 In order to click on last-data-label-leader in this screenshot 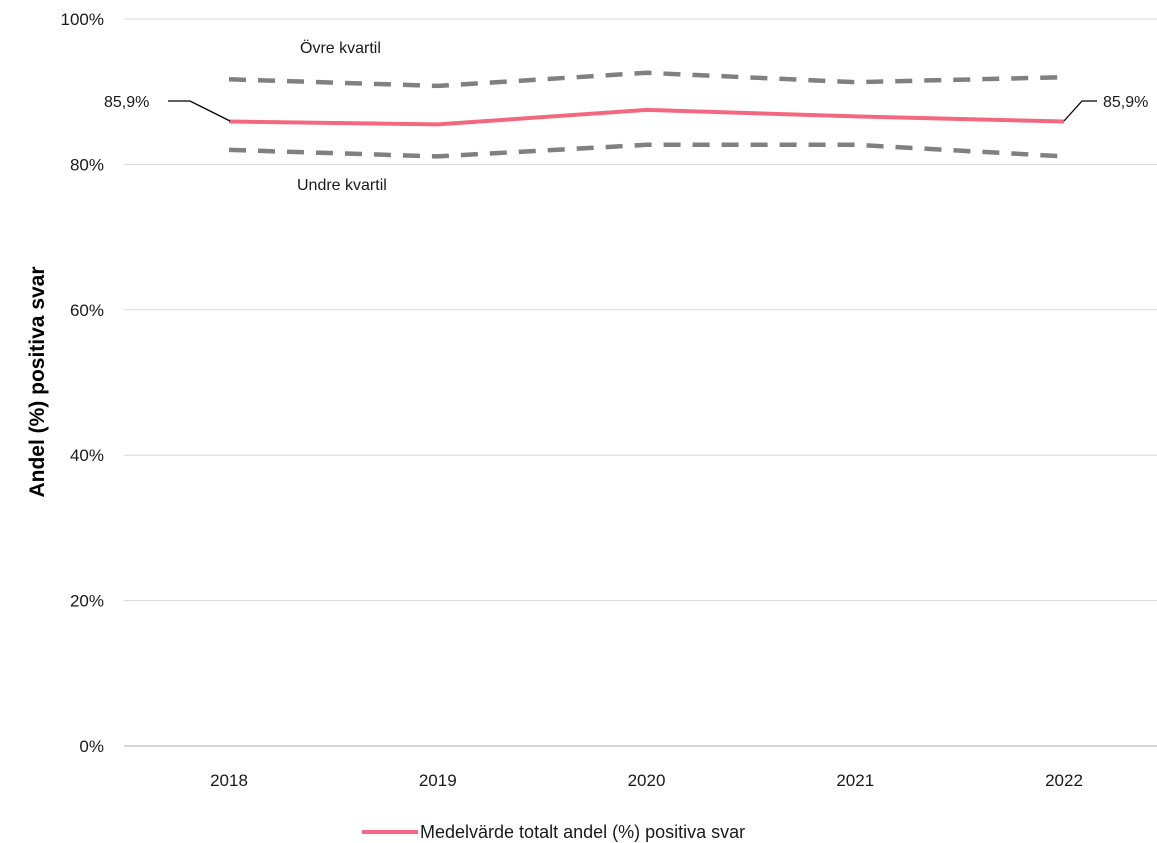, I will do `click(1080, 111)`.